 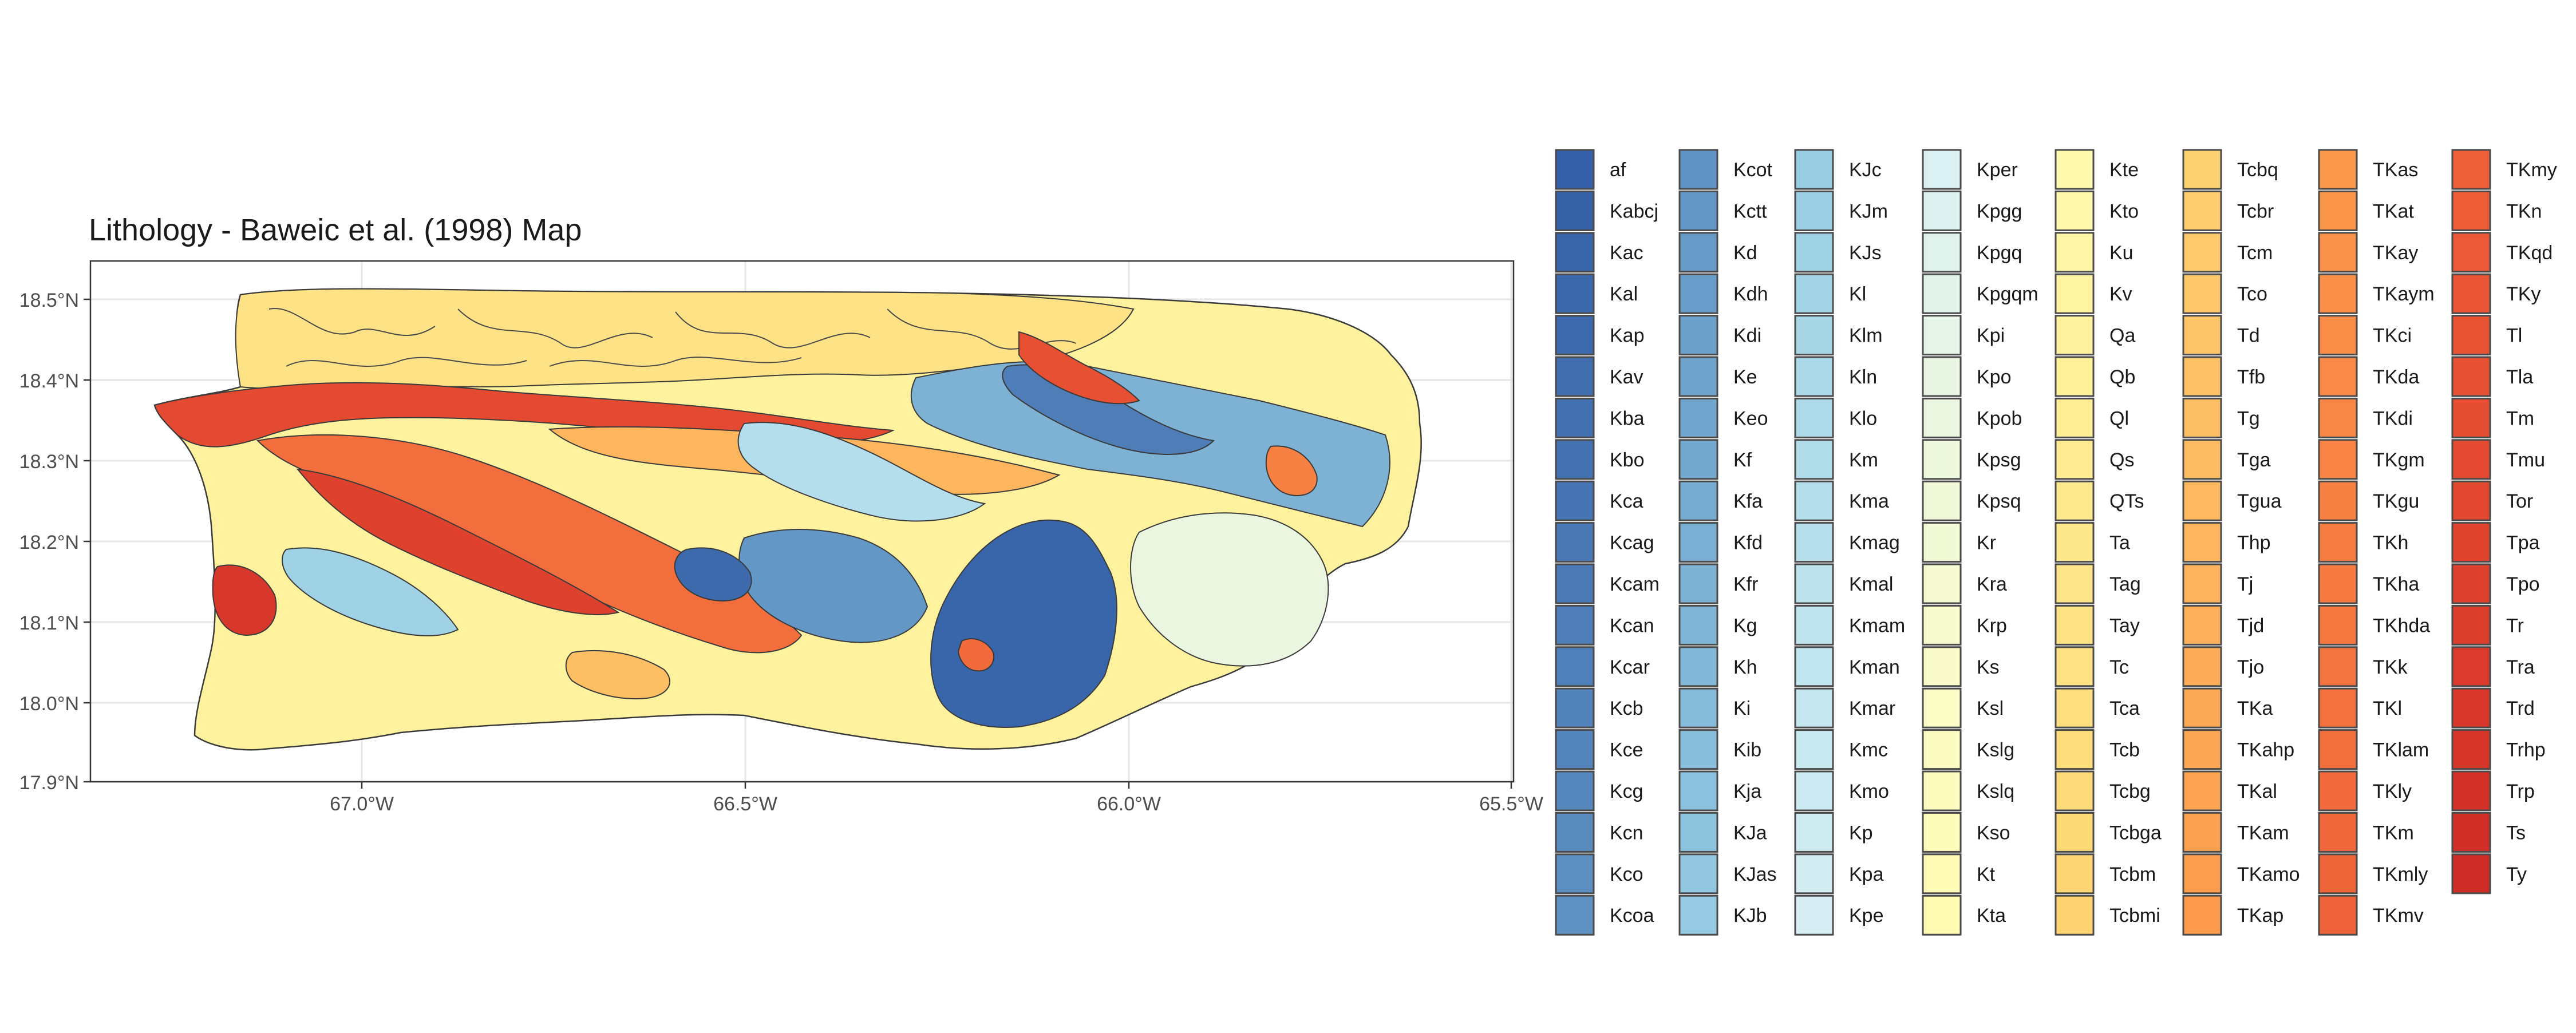 What do you see at coordinates (2124, 626) in the screenshot?
I see `legend-label: Tay` at bounding box center [2124, 626].